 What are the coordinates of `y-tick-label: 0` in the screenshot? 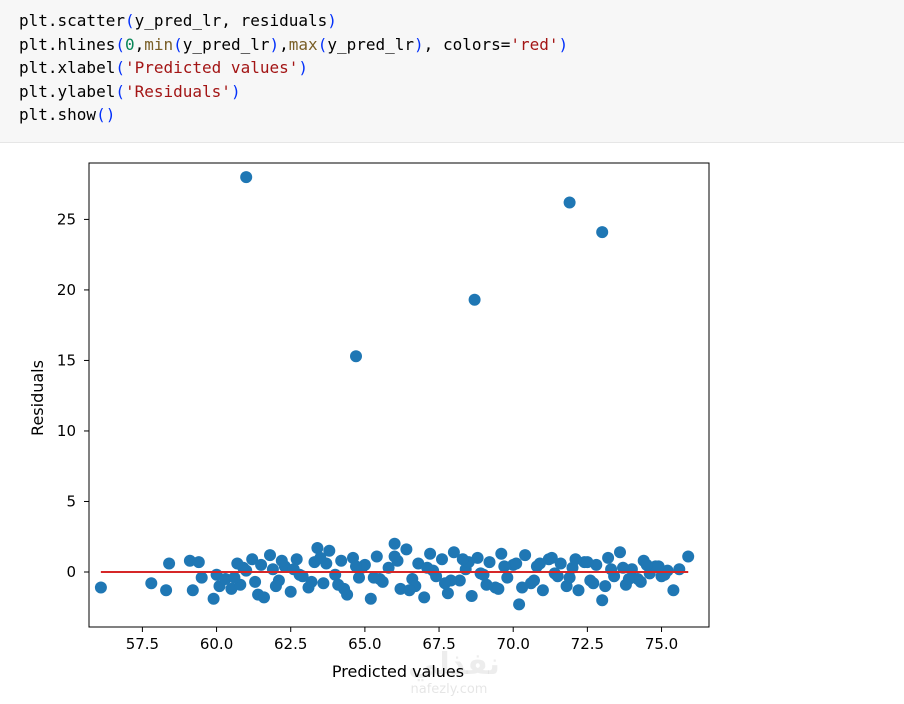 It's located at (71, 572).